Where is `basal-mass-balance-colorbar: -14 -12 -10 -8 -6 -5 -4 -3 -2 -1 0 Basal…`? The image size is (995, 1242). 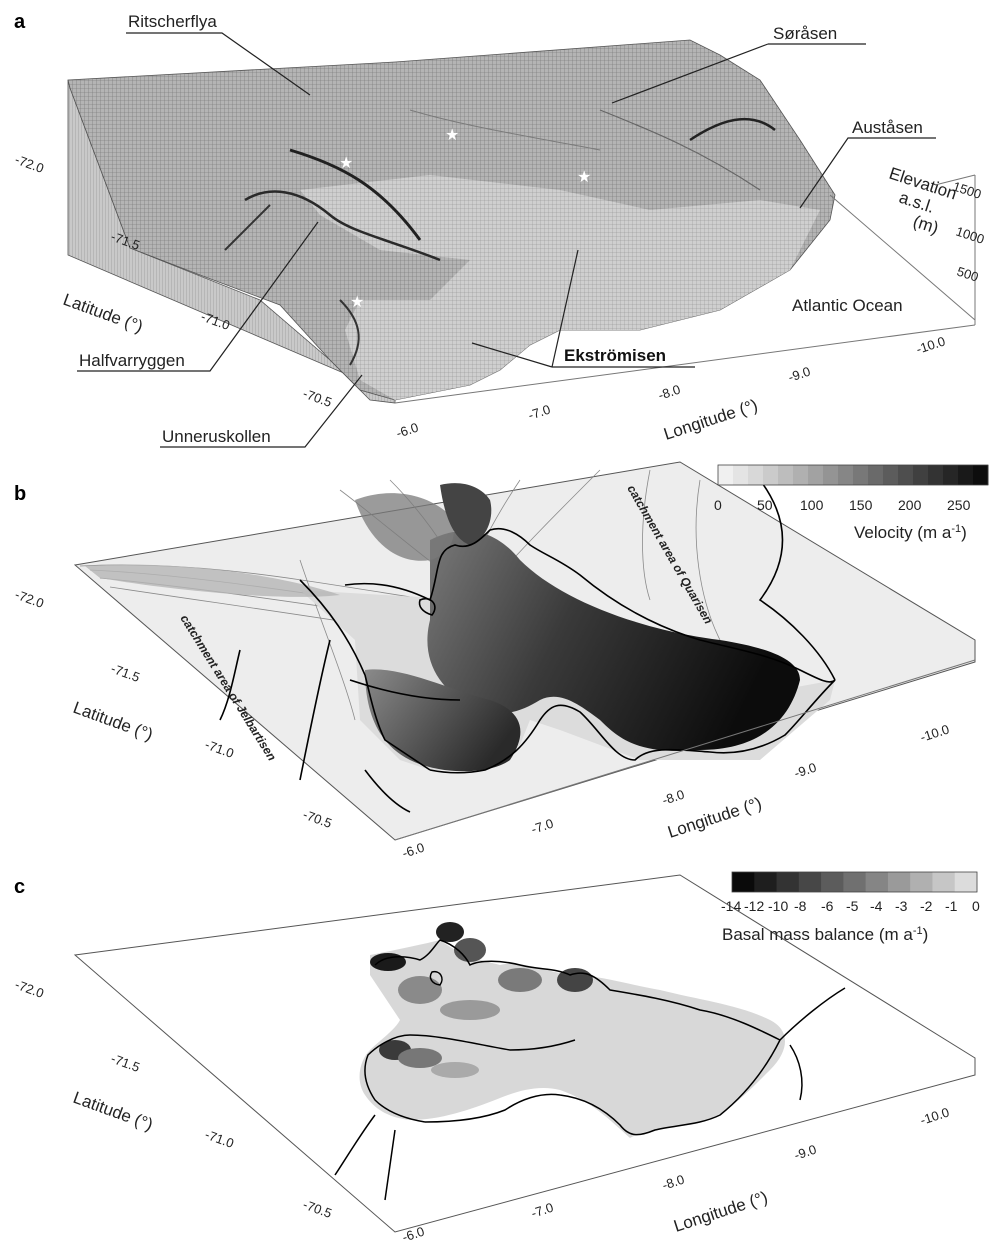
basal-mass-balance-colorbar: -14 -12 -10 -8 -6 -5 -4 -3 -2 -1 0 Basal… is located at coordinates (850, 907).